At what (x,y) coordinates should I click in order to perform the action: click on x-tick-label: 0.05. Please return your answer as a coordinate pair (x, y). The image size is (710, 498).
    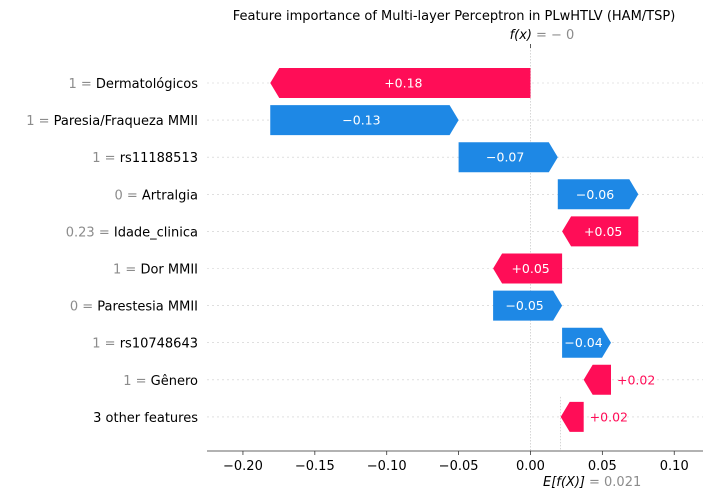
    Looking at the image, I should click on (602, 466).